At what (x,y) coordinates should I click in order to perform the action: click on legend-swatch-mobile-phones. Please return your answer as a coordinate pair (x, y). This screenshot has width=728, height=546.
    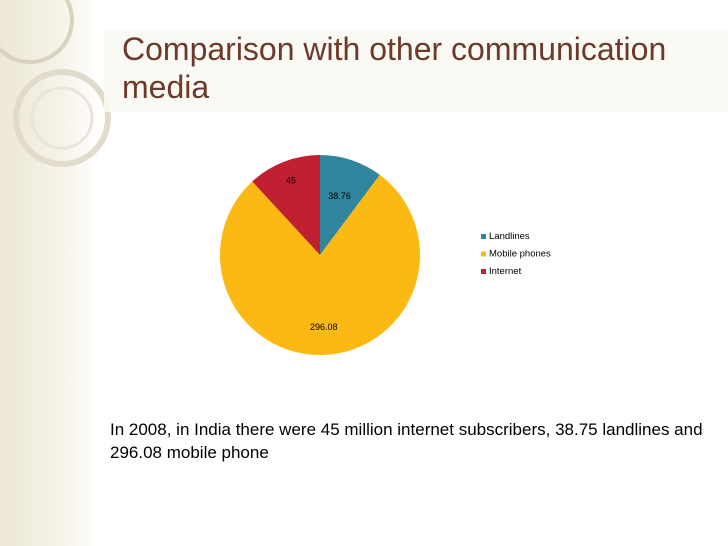
    Looking at the image, I should click on (483, 254).